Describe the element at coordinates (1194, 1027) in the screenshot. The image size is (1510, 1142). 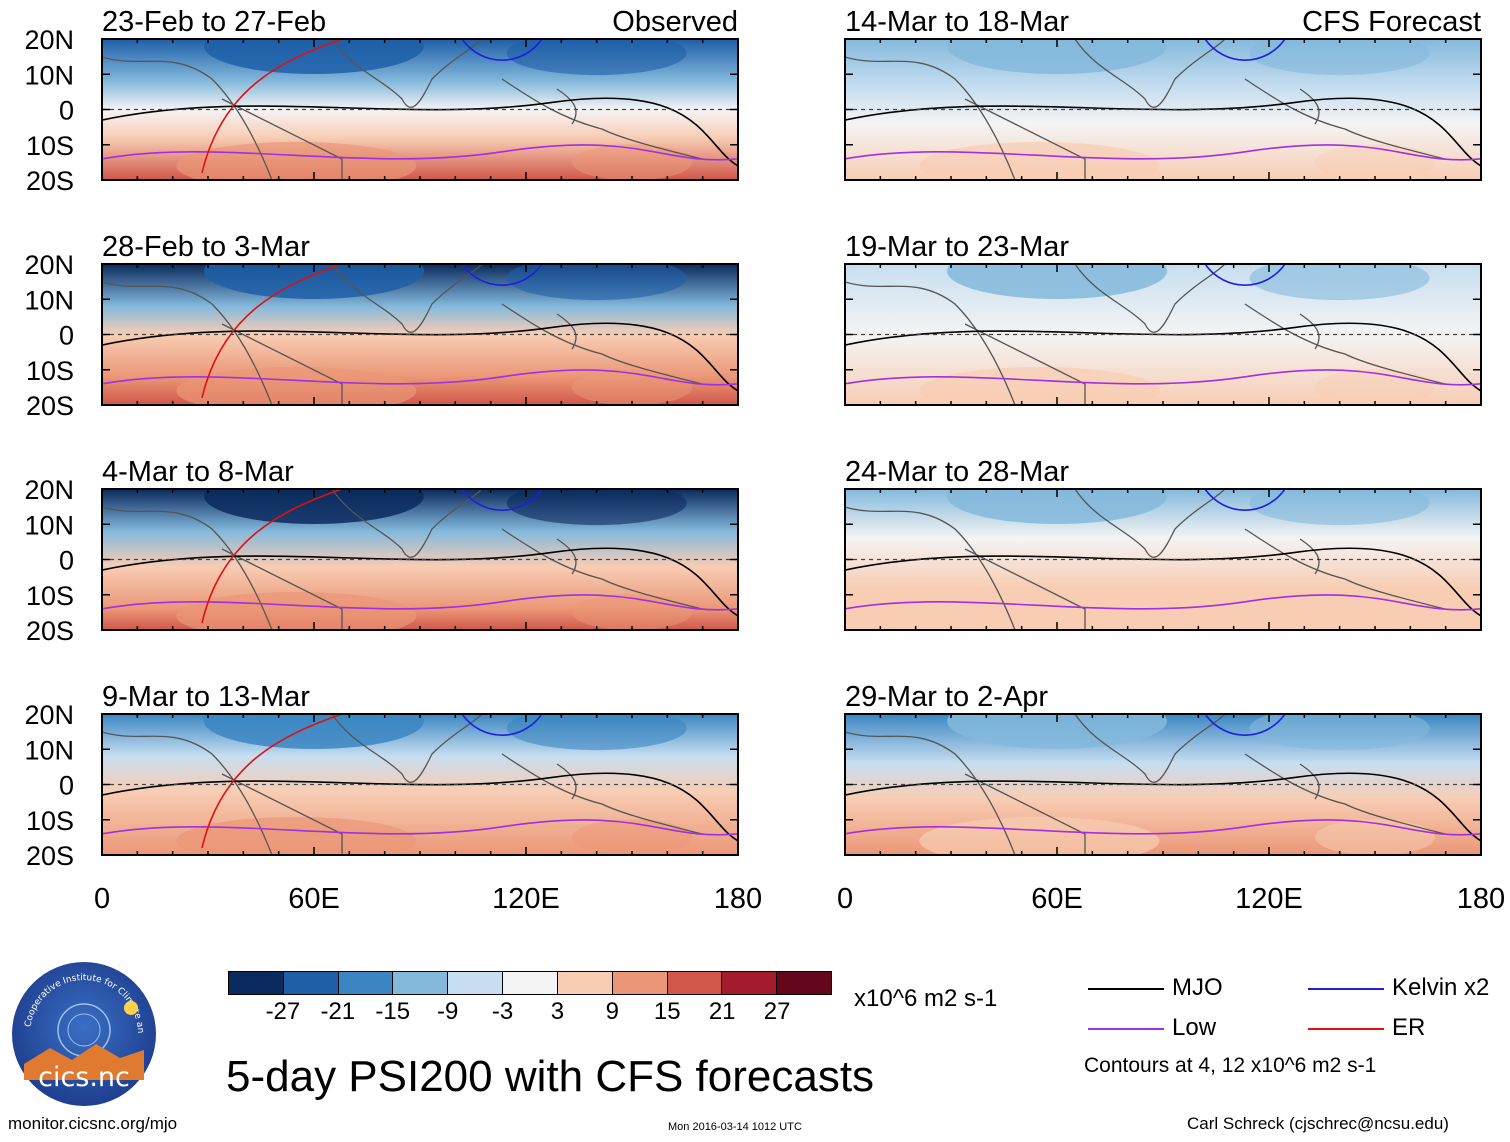
I see `legend-label-low: Low` at that location.